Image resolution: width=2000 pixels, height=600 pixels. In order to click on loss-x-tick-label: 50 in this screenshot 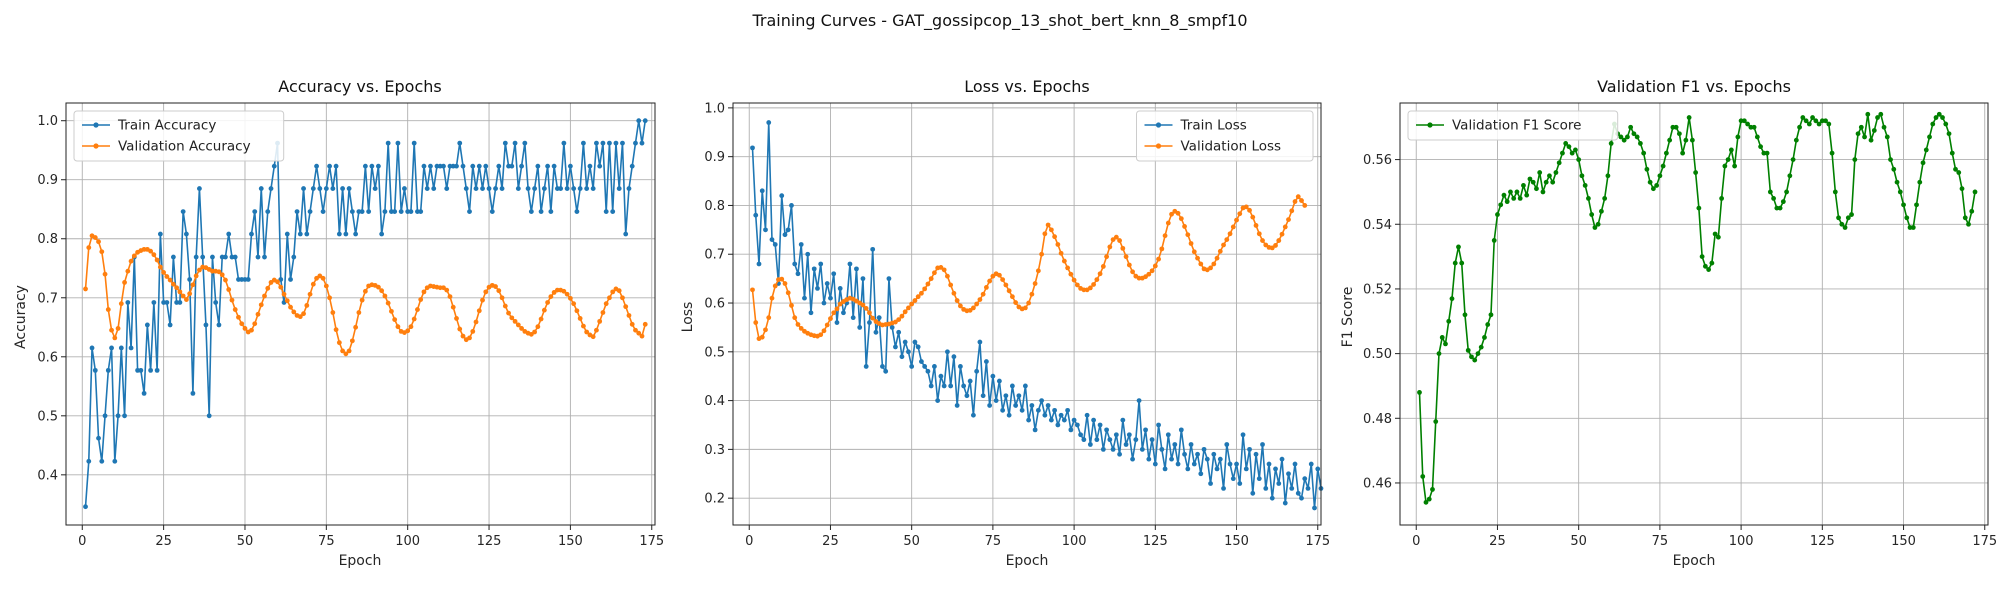, I will do `click(911, 541)`.